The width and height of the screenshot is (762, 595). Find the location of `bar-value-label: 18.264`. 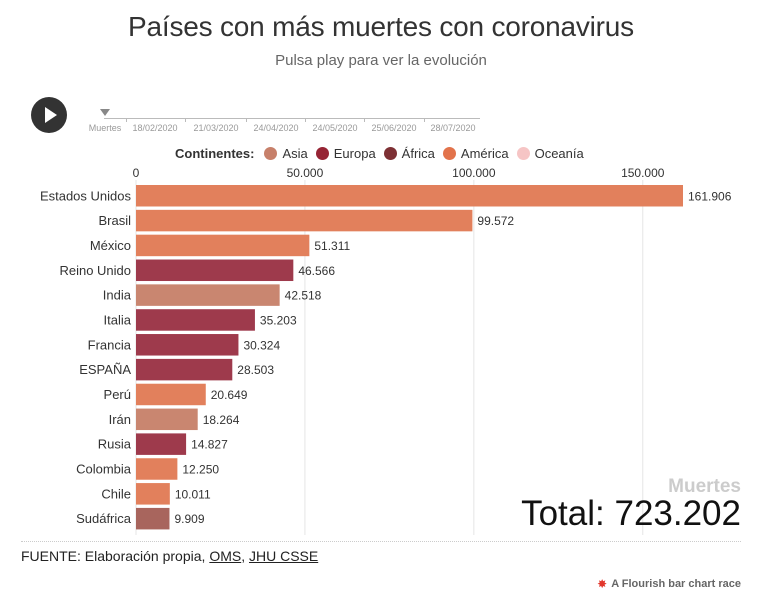

bar-value-label: 18.264 is located at coordinates (221, 420).